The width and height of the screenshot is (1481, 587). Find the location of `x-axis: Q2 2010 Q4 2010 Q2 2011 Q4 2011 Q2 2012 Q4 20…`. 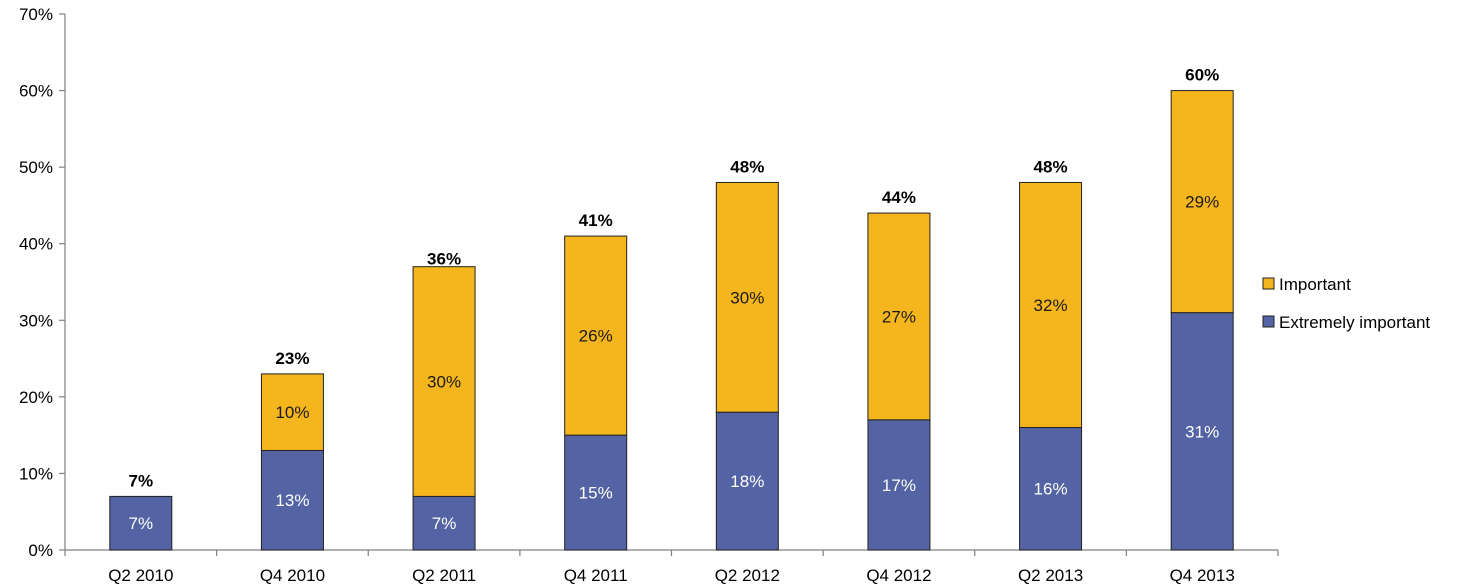

x-axis: Q2 2010 Q4 2010 Q2 2011 Q4 2011 Q2 2012 Q4 20… is located at coordinates (671, 567).